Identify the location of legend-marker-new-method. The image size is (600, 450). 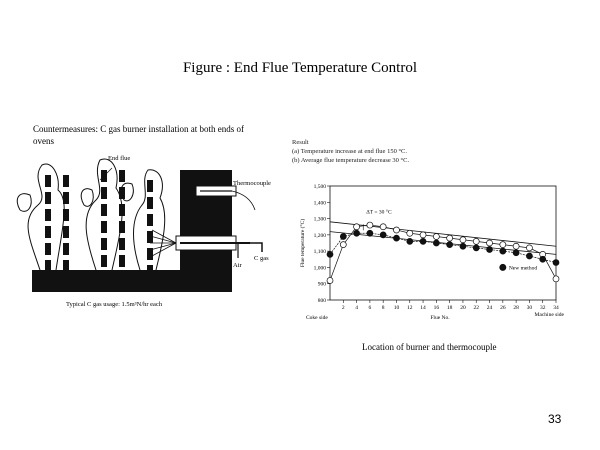
(503, 267).